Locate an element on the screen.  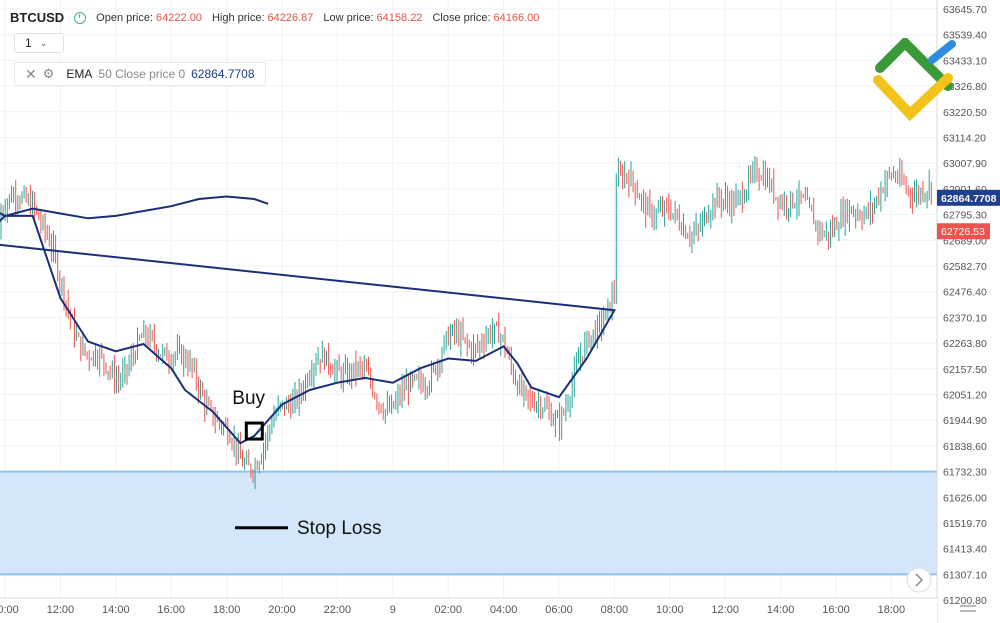
x-tick-label: 20:00 is located at coordinates (282, 610).